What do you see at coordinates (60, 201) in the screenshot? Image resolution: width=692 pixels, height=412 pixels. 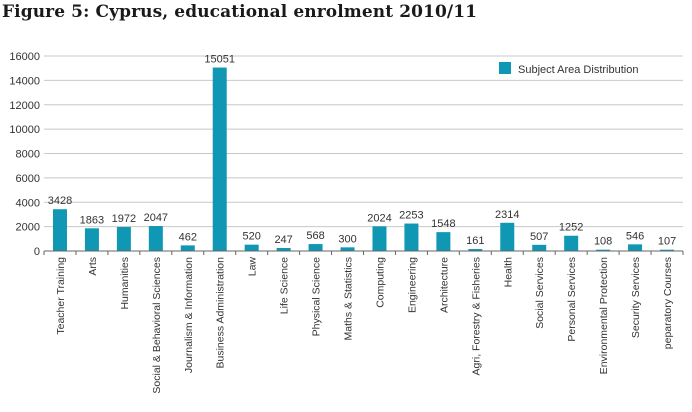 I see `data-label: 3428` at bounding box center [60, 201].